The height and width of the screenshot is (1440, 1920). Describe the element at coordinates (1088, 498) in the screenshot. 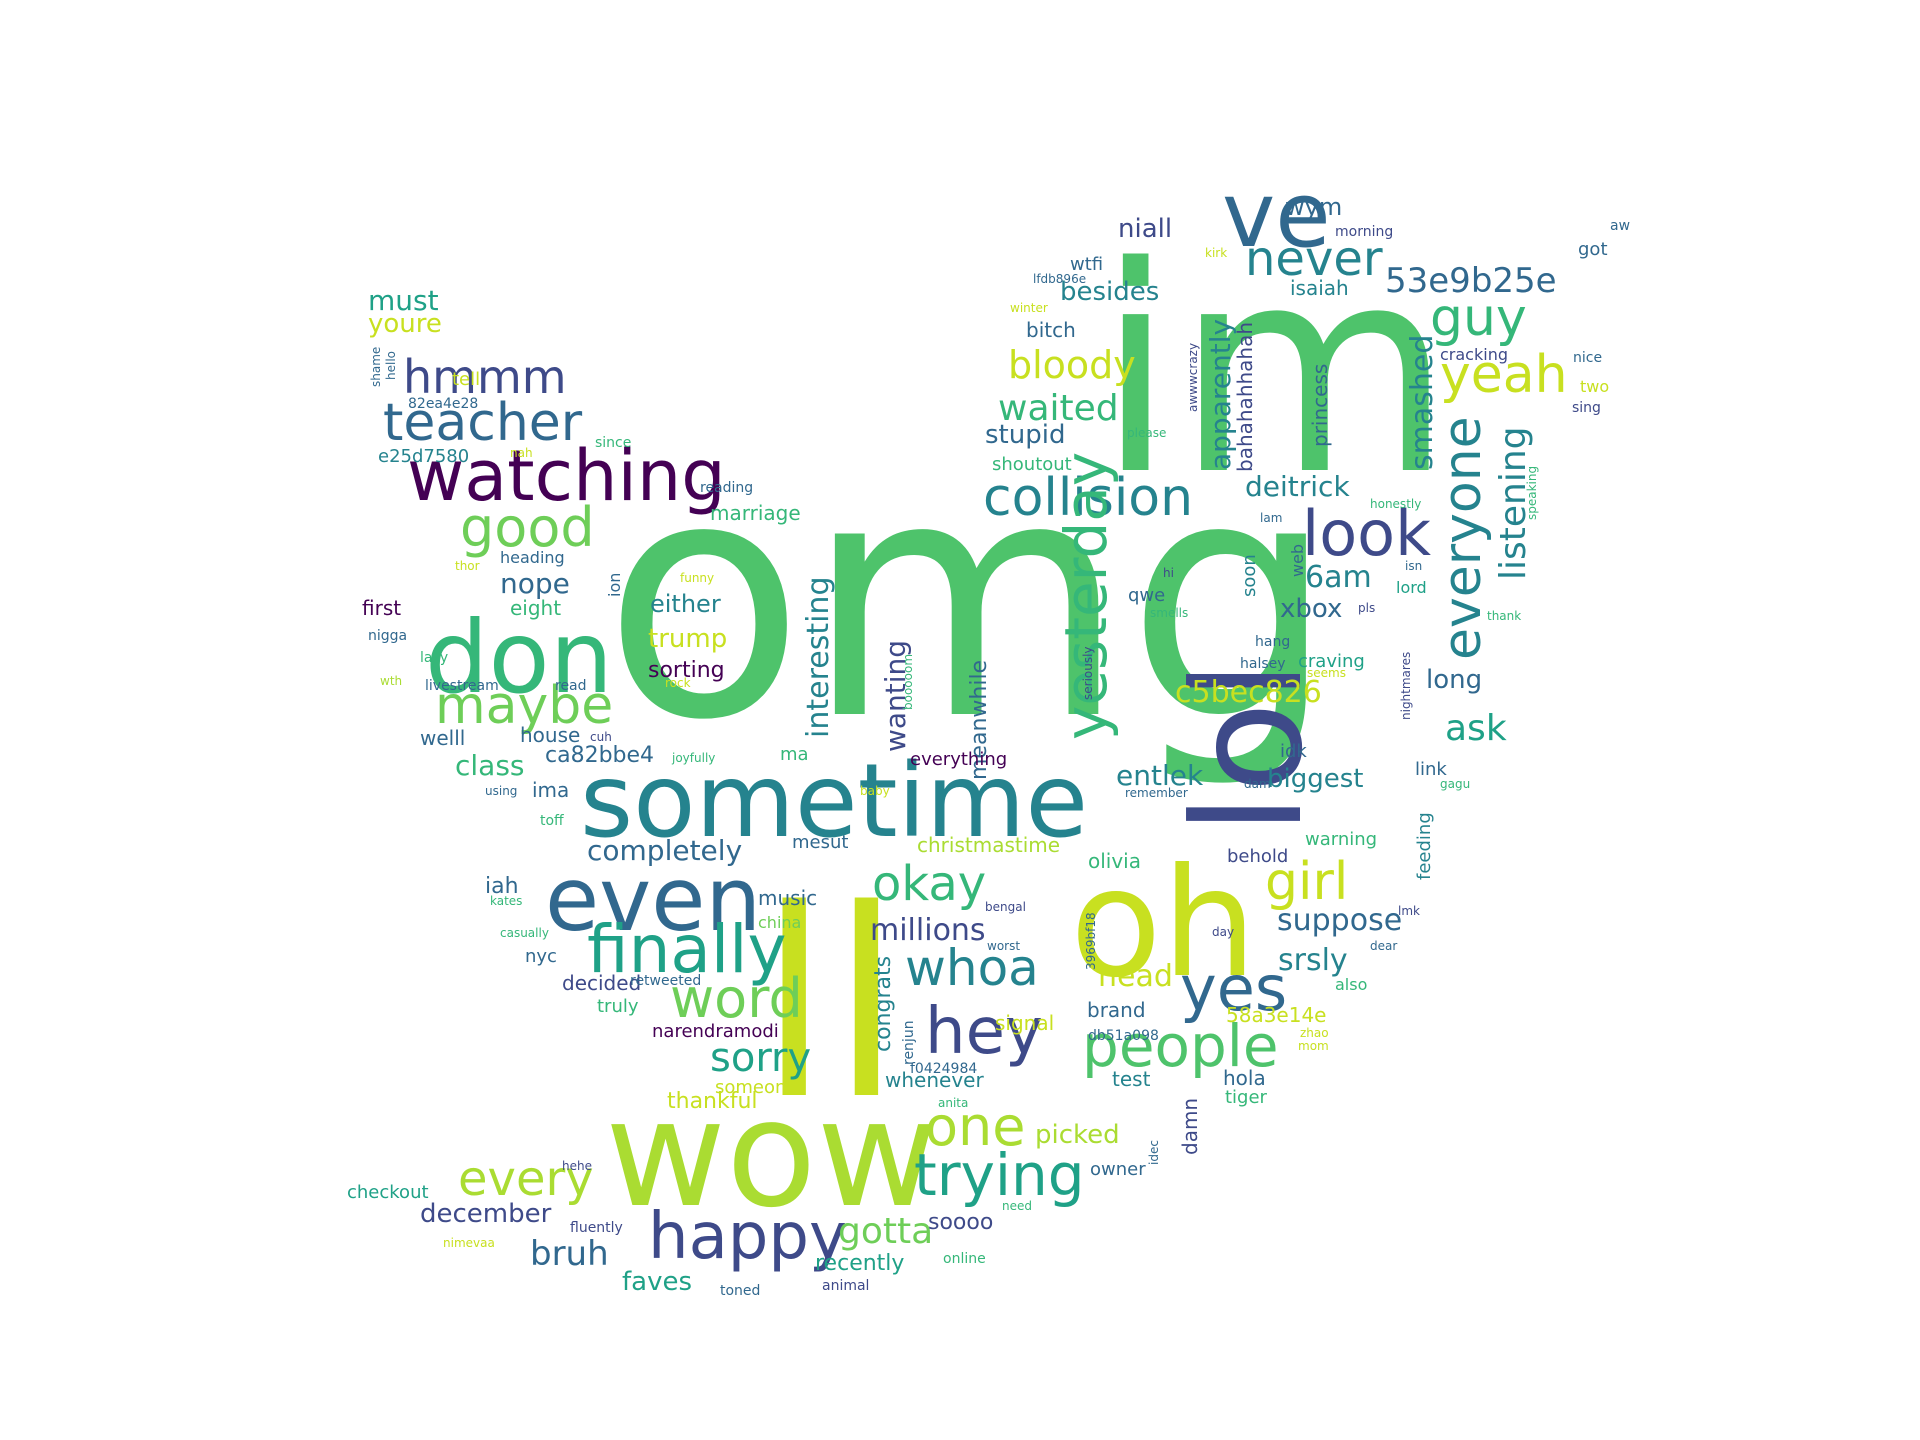

I see `word: collision` at that location.